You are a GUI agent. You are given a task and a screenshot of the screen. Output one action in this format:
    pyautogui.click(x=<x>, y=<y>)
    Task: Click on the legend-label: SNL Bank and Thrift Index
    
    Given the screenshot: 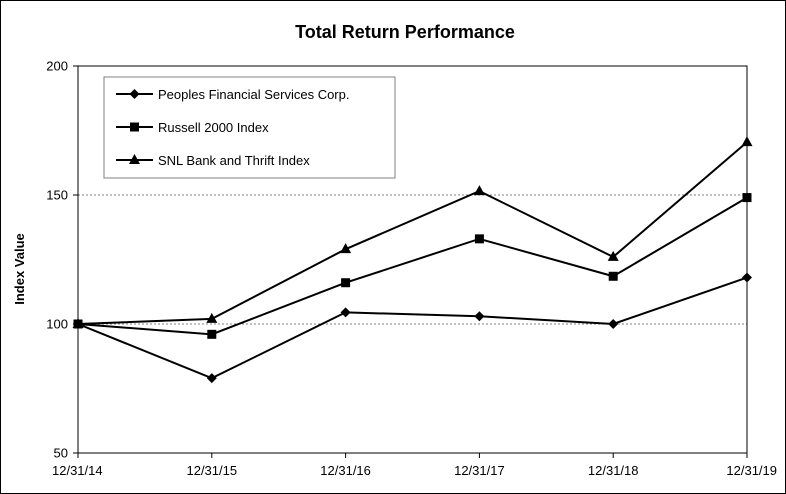 What is the action you would take?
    pyautogui.click(x=234, y=160)
    